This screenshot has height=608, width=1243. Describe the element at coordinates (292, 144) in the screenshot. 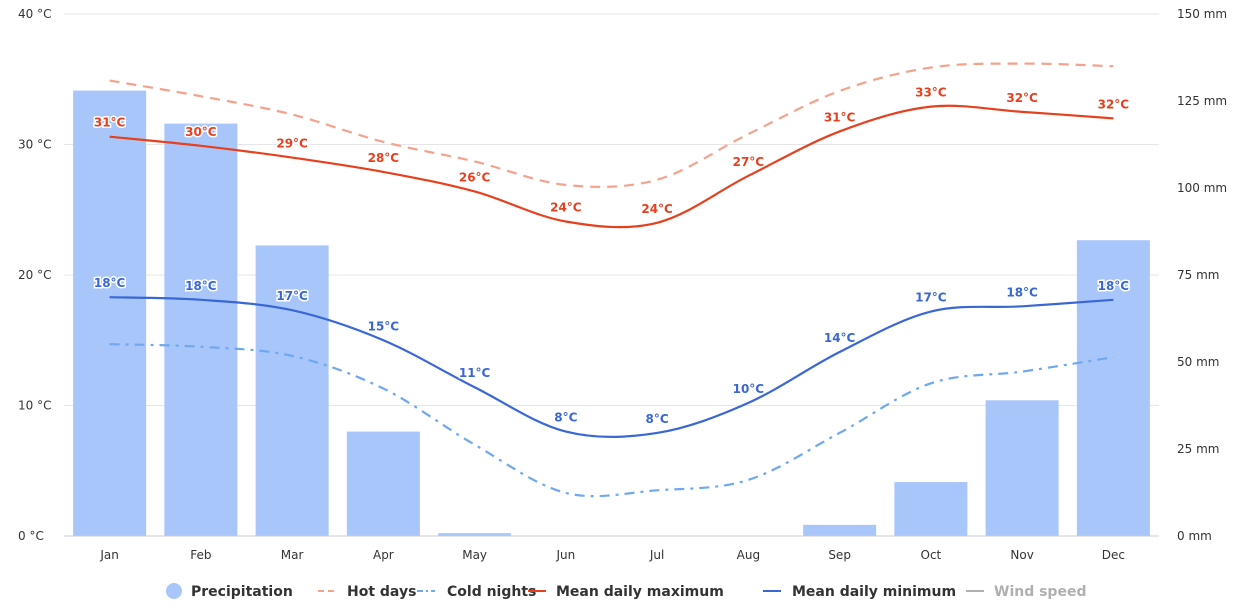

I see `data-label: 29°C` at that location.